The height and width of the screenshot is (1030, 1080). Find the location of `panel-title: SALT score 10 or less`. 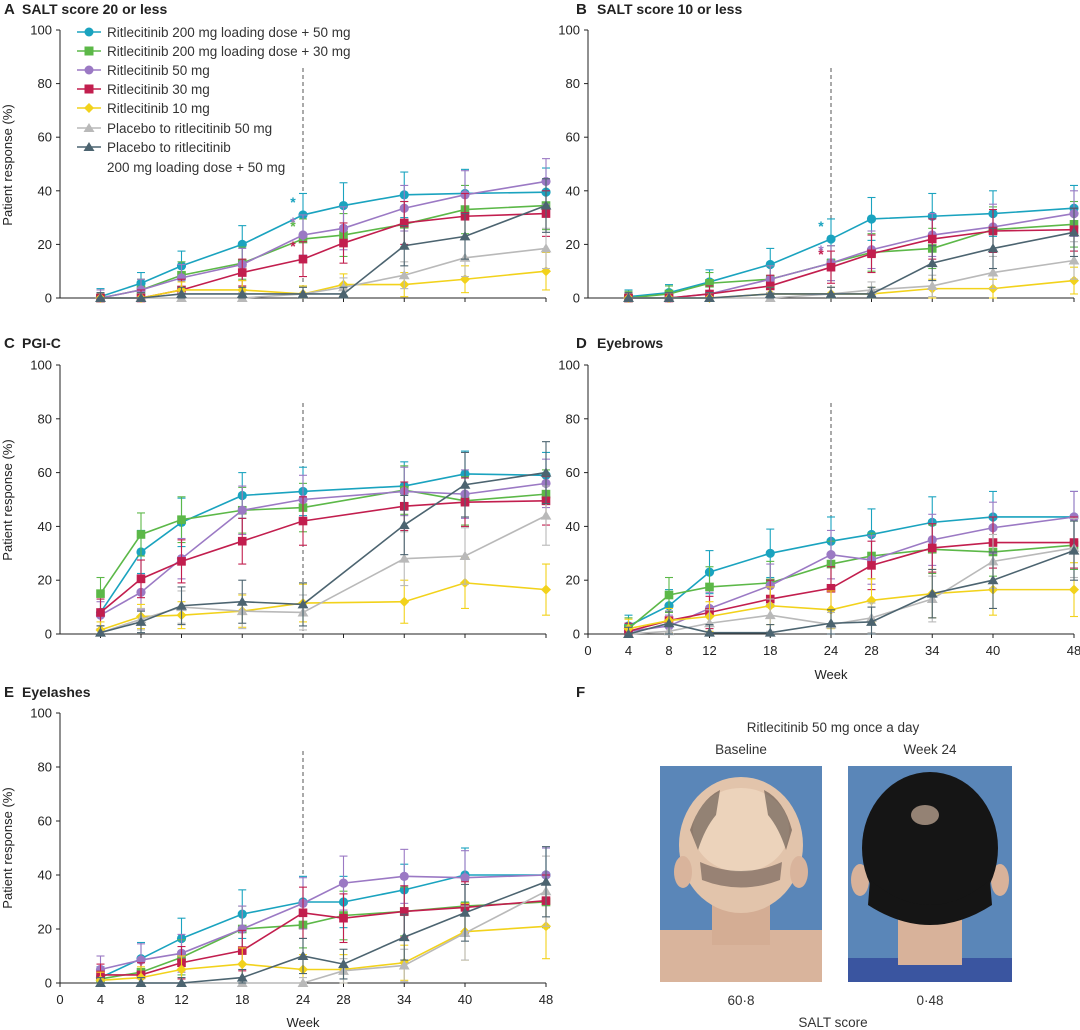

panel-title: SALT score 10 or less is located at coordinates (669, 9).